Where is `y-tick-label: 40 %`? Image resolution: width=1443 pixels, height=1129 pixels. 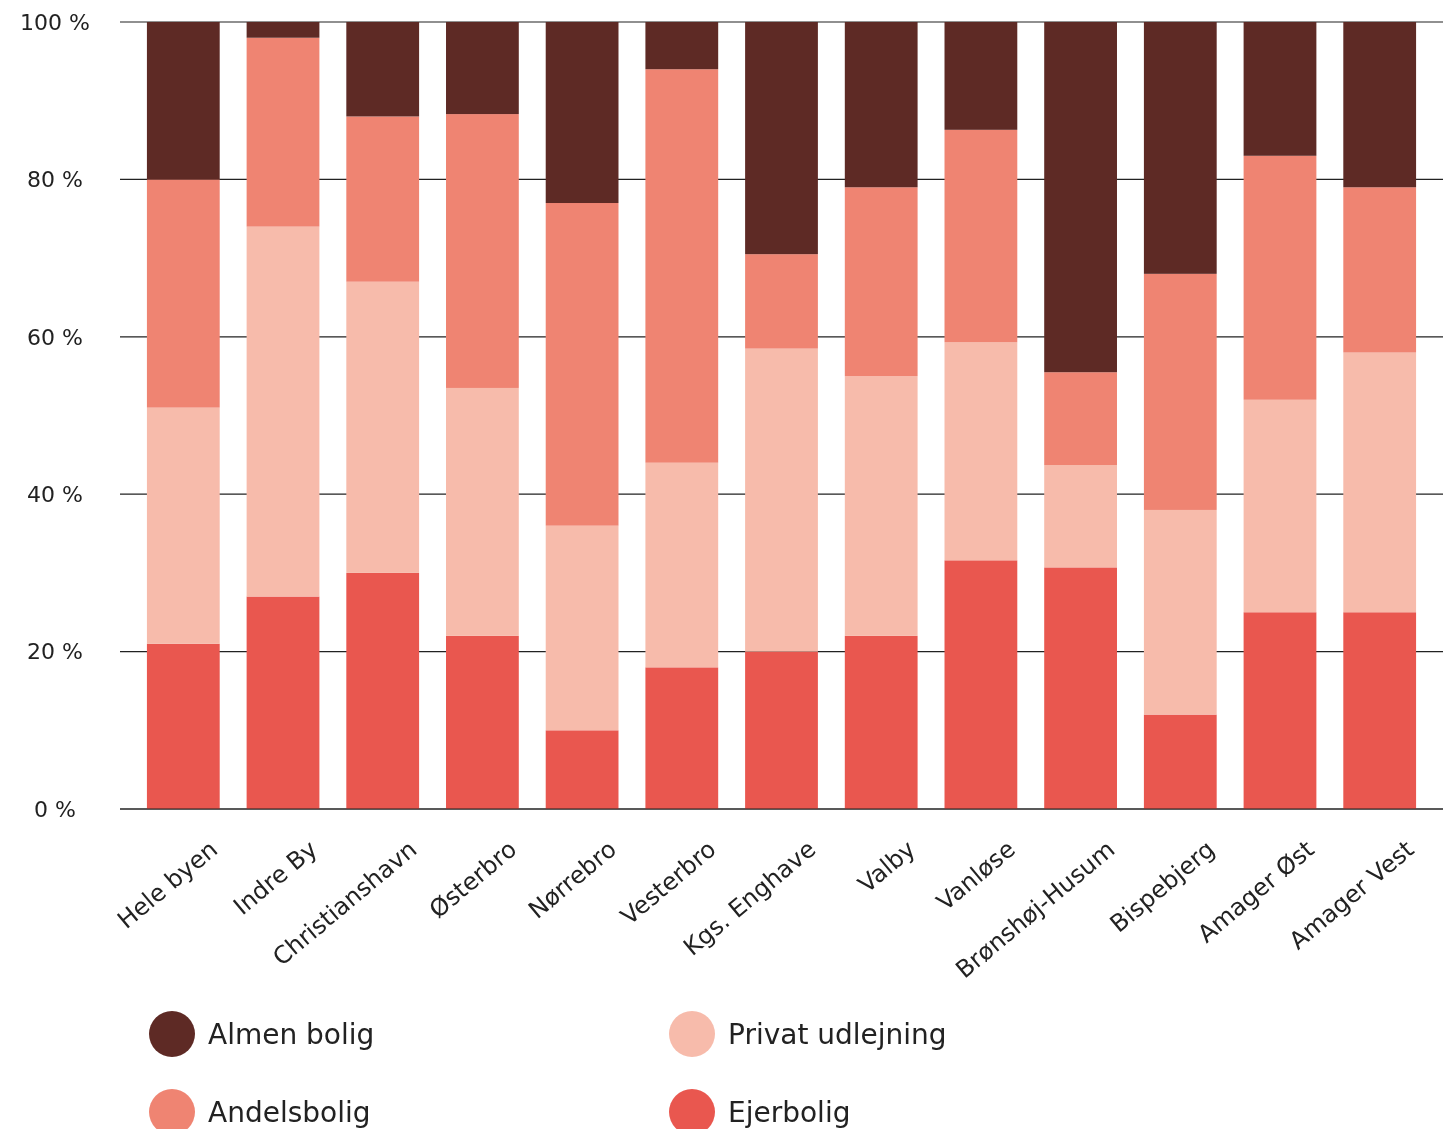 y-tick-label: 40 % is located at coordinates (55, 494).